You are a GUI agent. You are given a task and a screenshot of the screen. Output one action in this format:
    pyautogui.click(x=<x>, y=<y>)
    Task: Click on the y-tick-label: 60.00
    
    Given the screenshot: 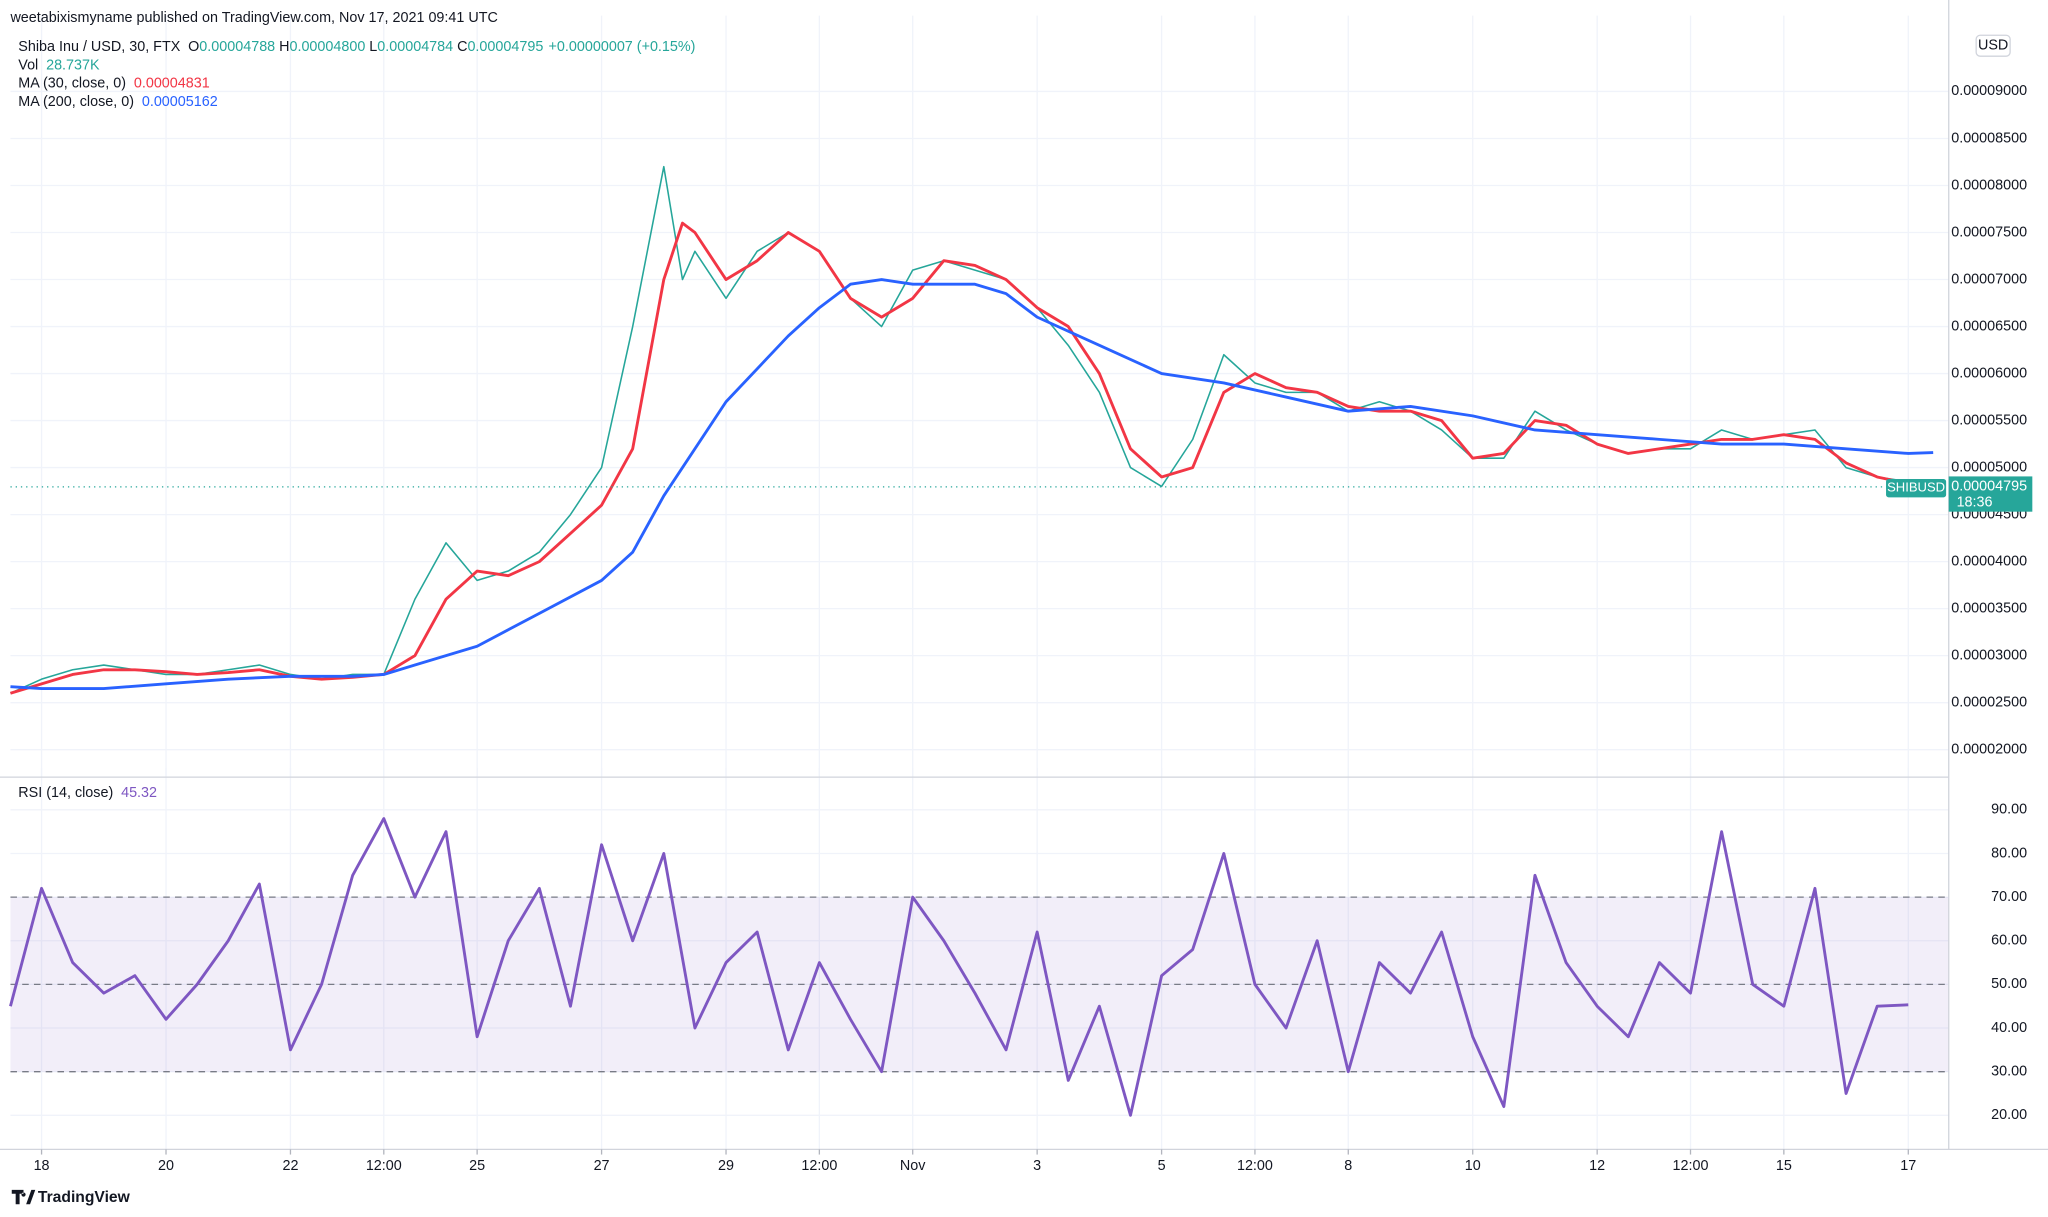 What is the action you would take?
    pyautogui.click(x=2009, y=941)
    